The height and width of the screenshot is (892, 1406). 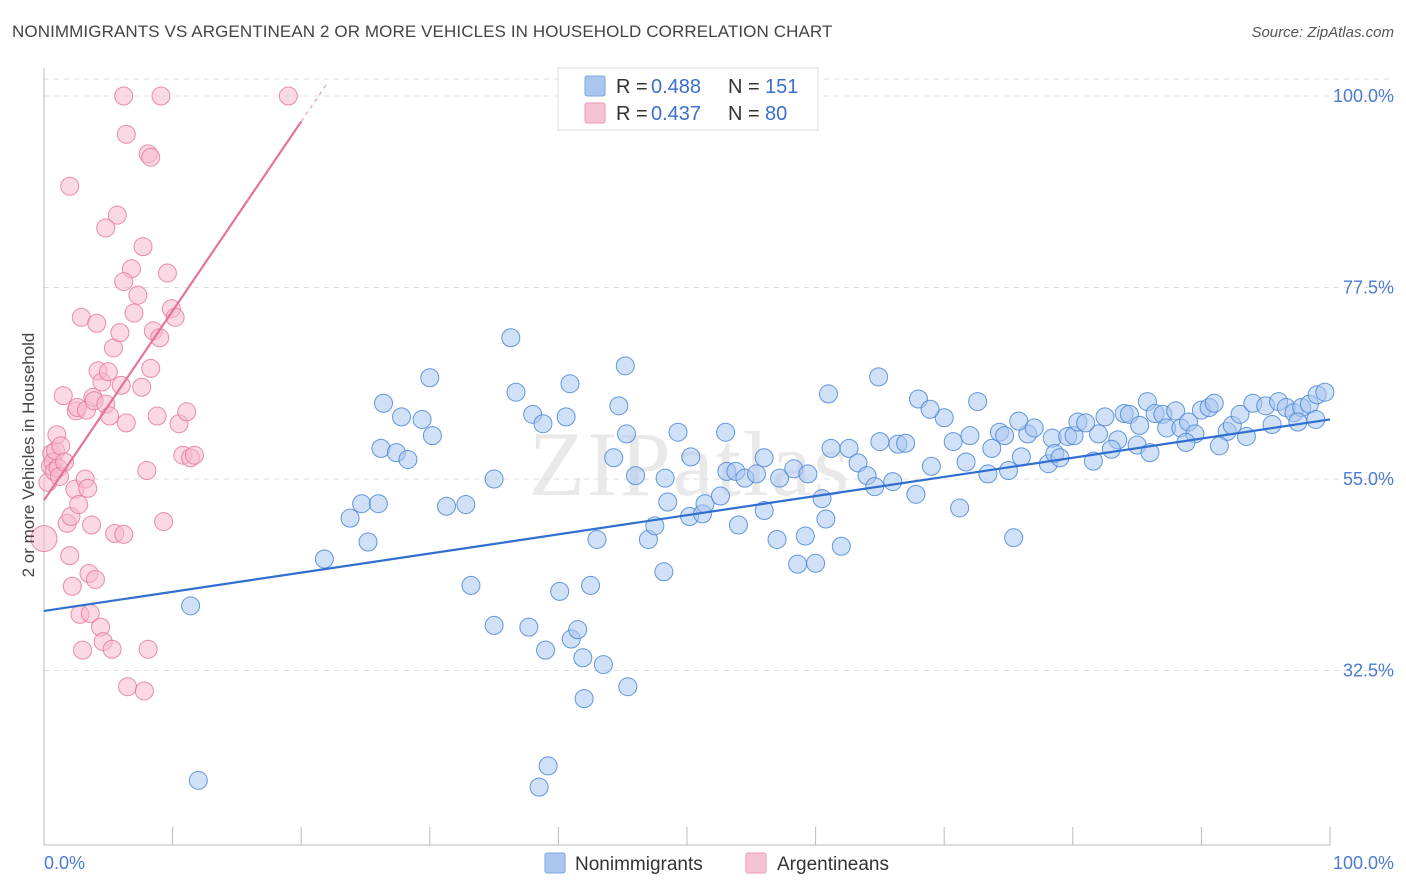 What do you see at coordinates (555, 863) in the screenshot?
I see `bottom-legend-swatch-nonimmigrants` at bounding box center [555, 863].